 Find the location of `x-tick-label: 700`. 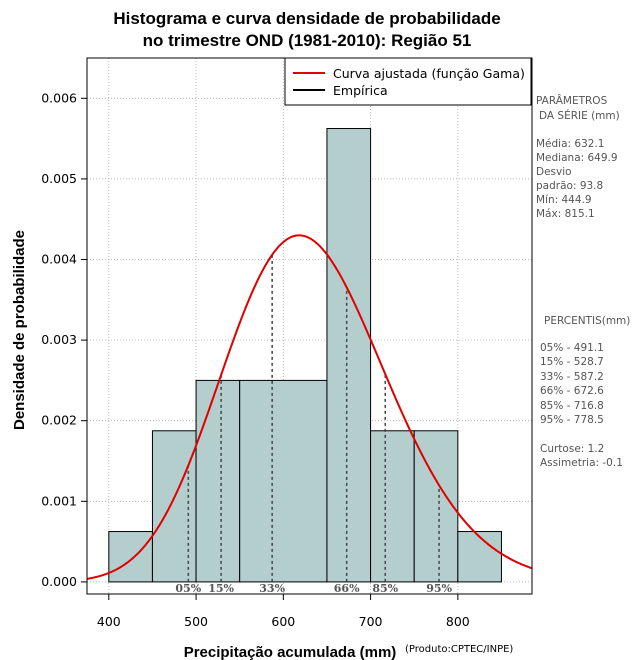

x-tick-label: 700 is located at coordinates (371, 621).